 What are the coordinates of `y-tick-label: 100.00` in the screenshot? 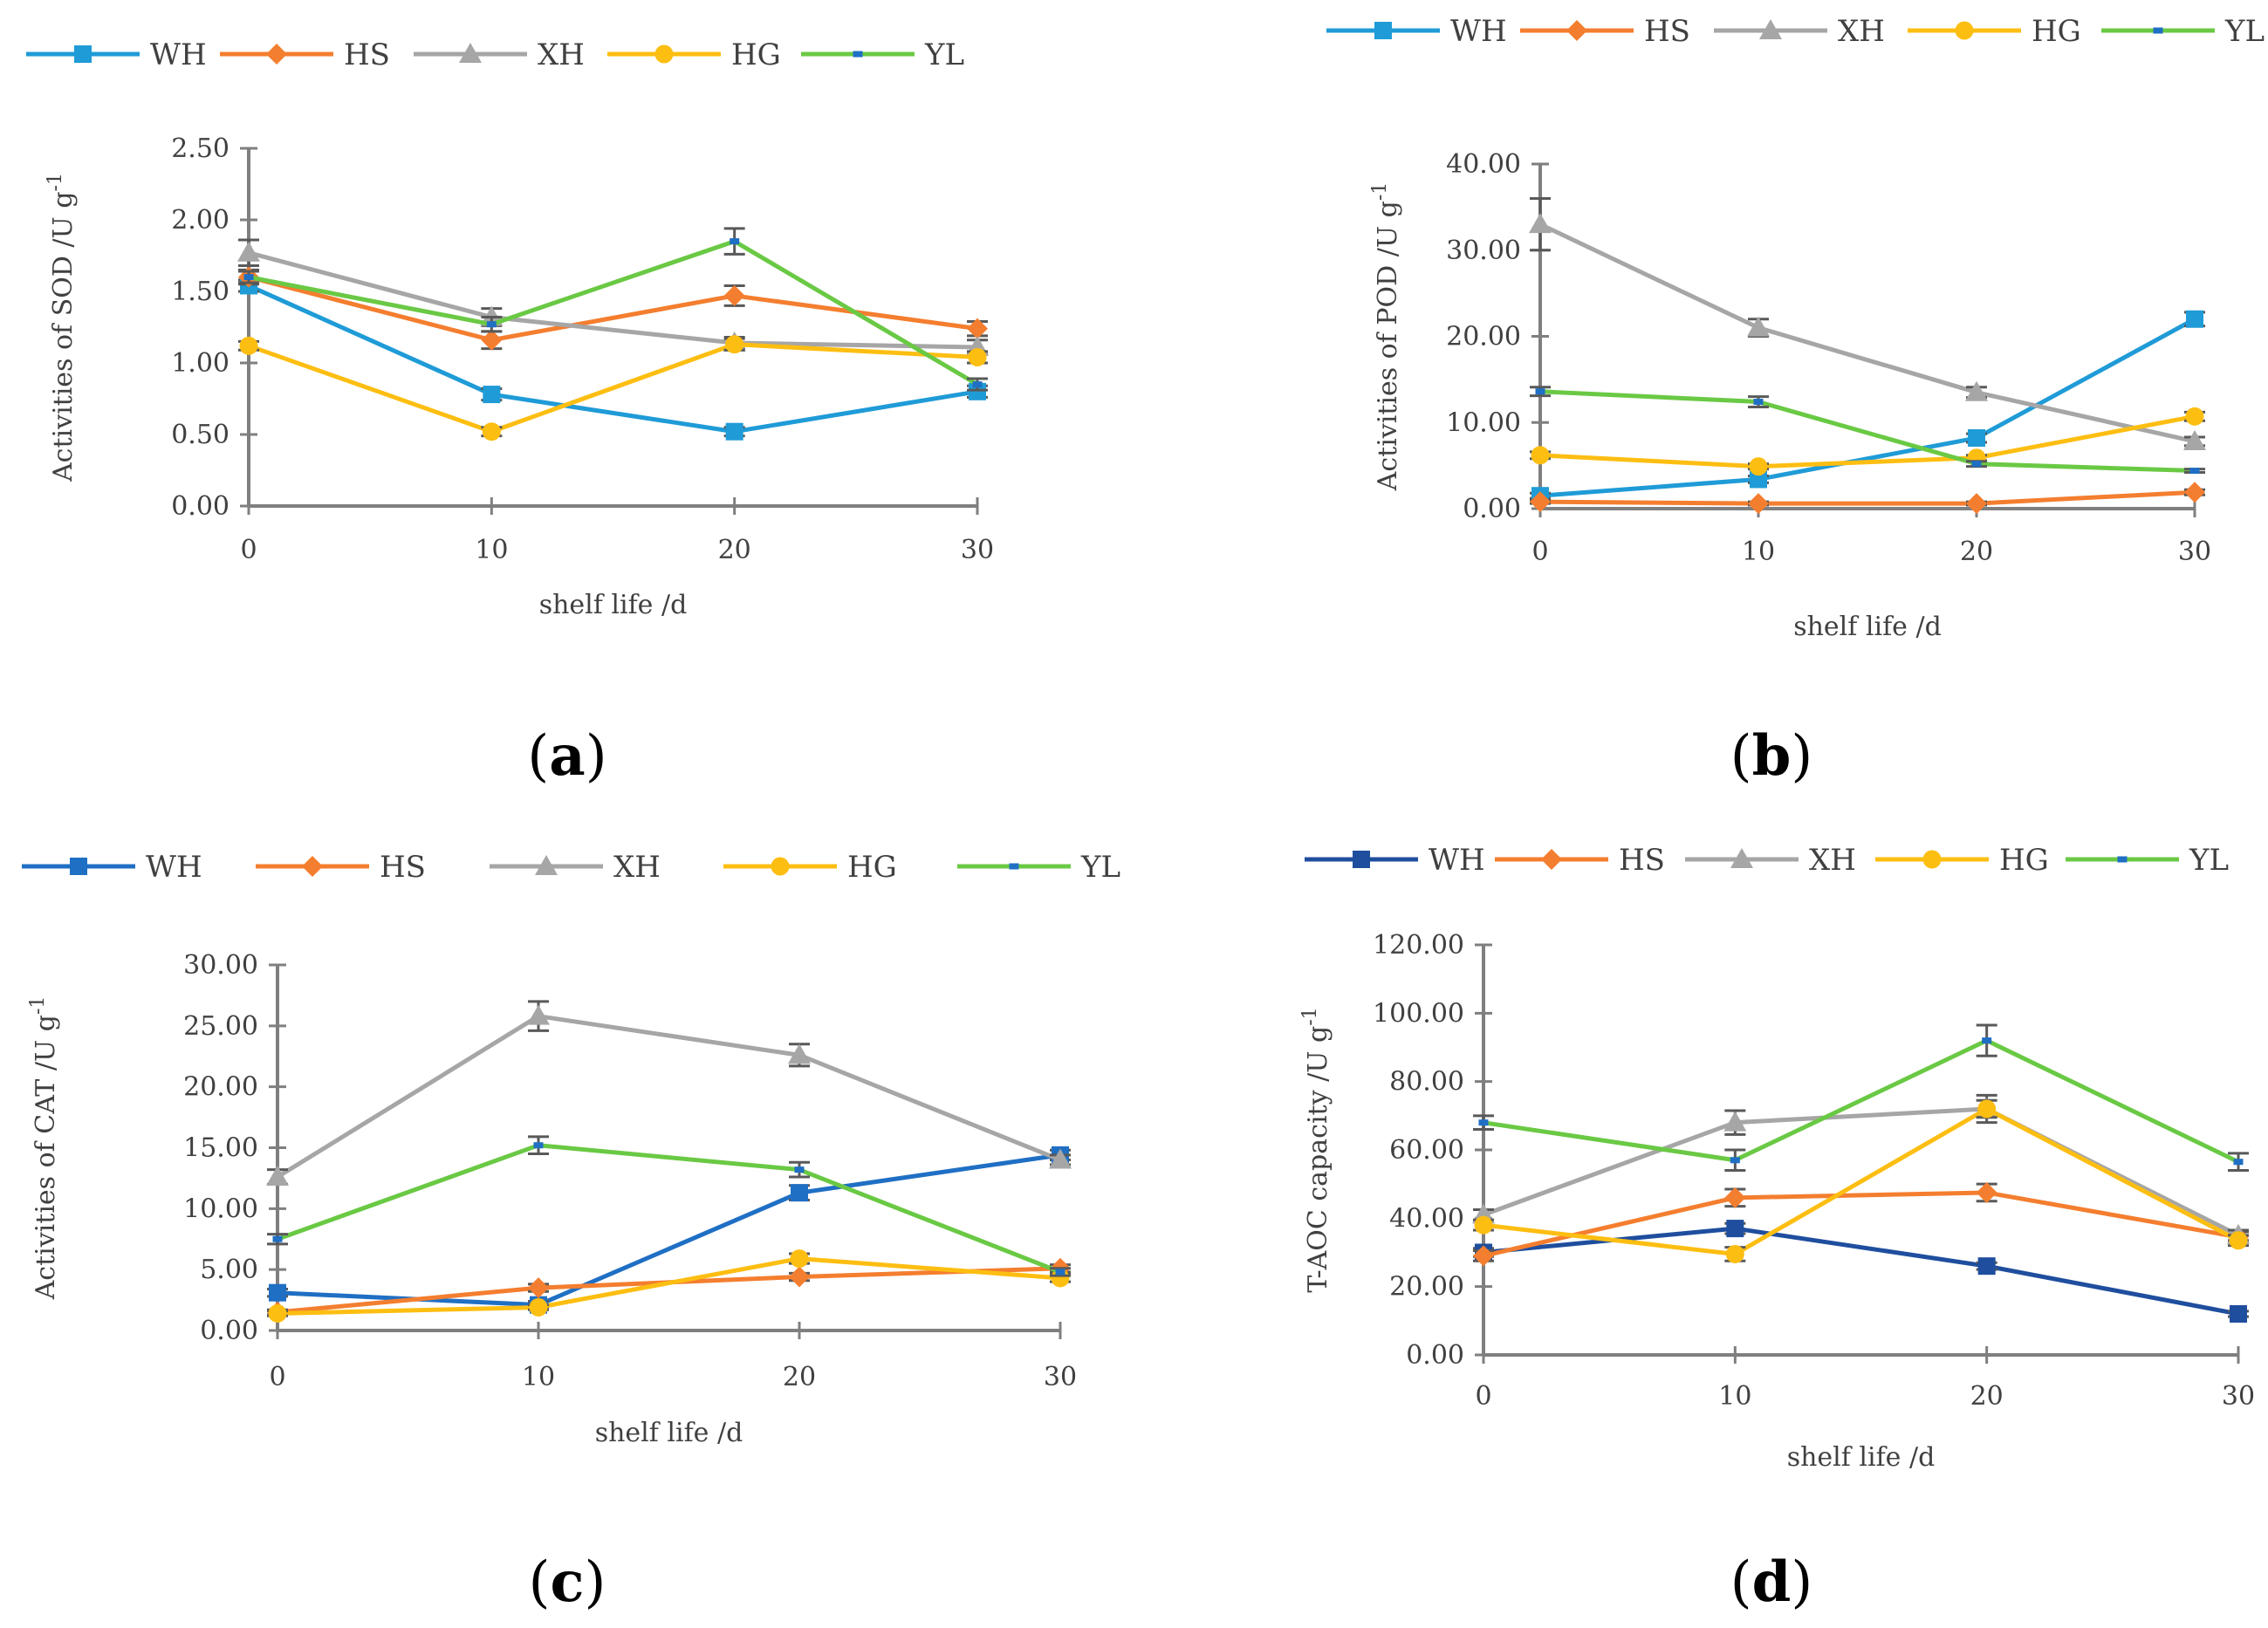 It's located at (1418, 1013).